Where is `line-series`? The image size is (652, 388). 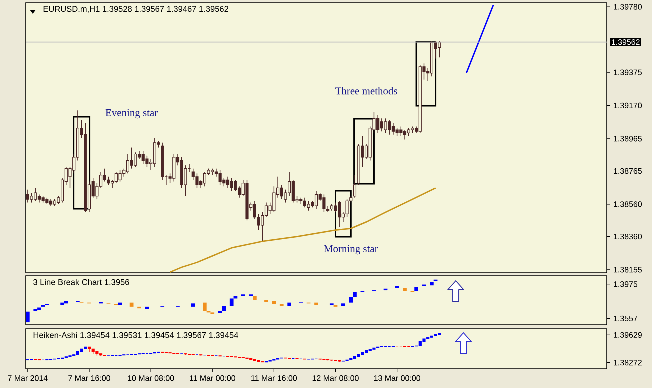 line-series is located at coordinates (303, 231).